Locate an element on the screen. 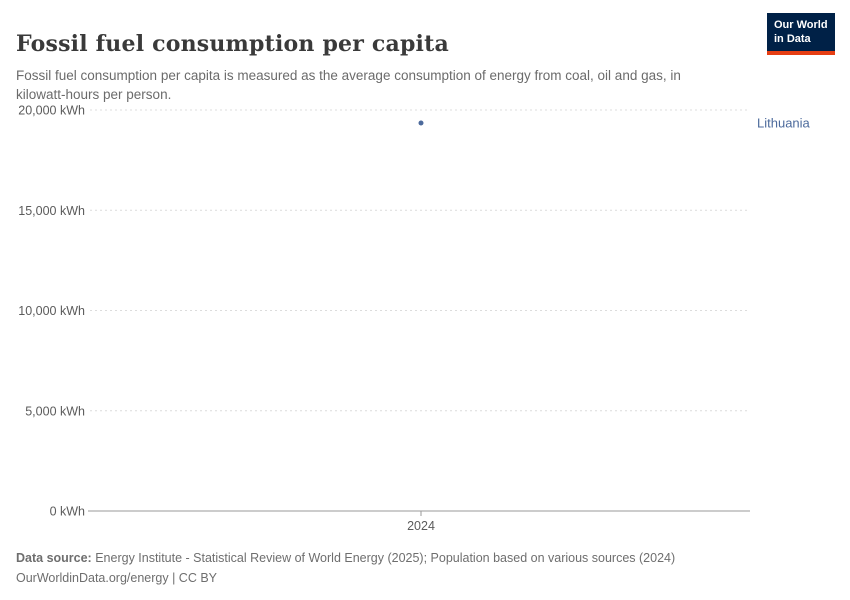 This screenshot has width=850, height=600. entity-label: Lithuania is located at coordinates (784, 123).